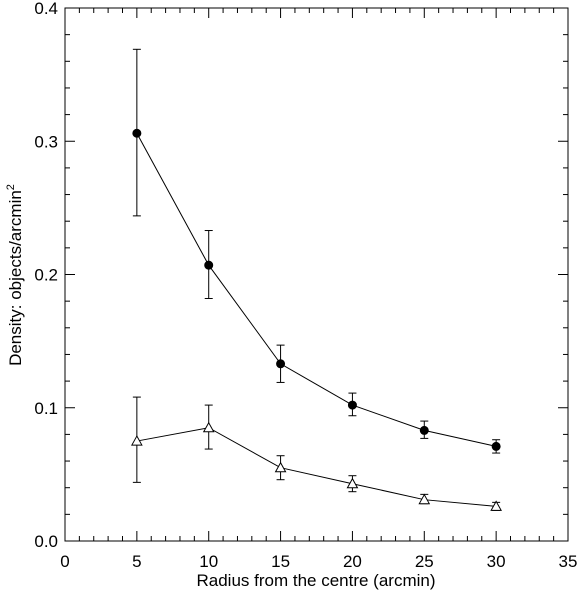  What do you see at coordinates (280, 561) in the screenshot?
I see `x-tick-label: 15` at bounding box center [280, 561].